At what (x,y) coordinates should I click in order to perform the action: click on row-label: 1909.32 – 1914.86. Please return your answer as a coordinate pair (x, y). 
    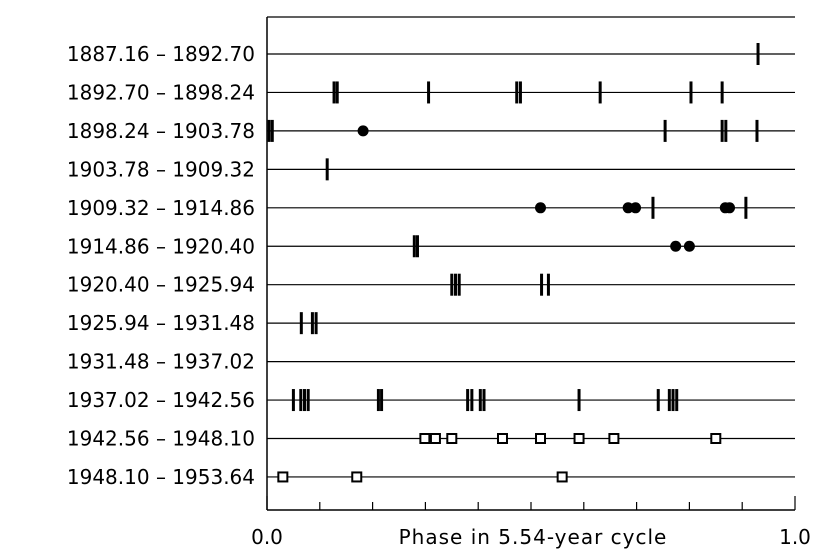
    Looking at the image, I should click on (161, 208).